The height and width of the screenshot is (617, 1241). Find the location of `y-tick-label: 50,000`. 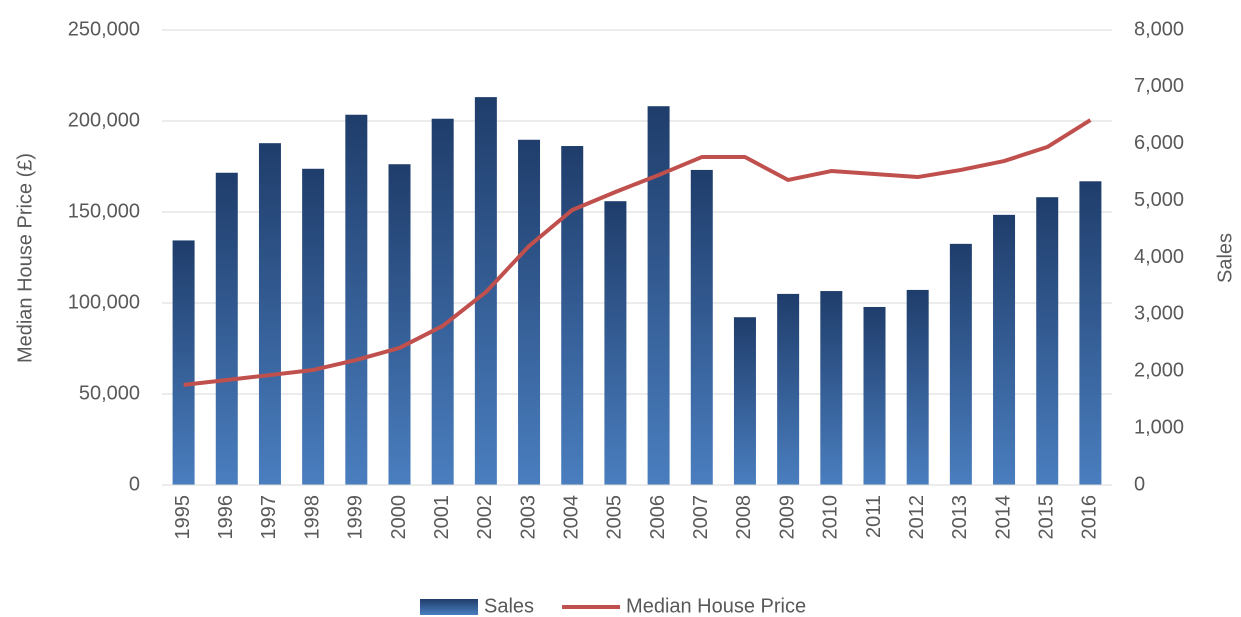

y-tick-label: 50,000 is located at coordinates (109, 393).